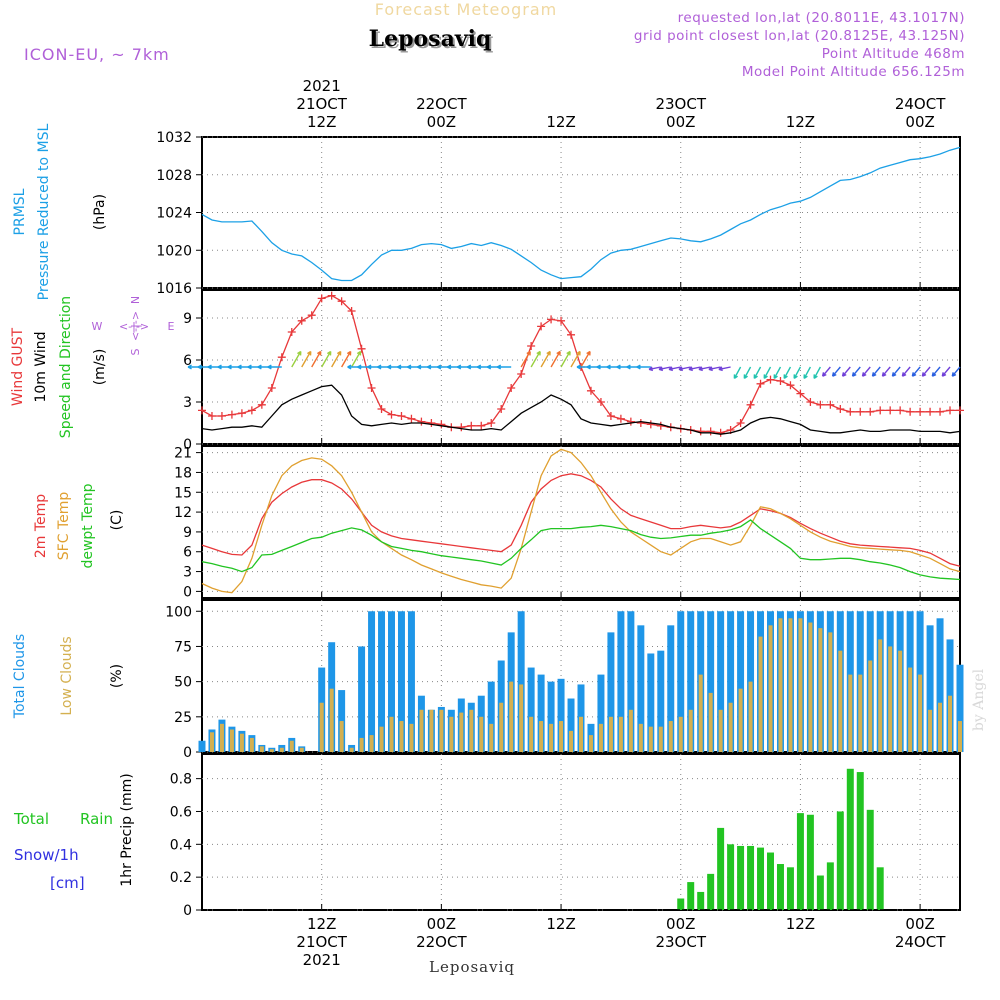  What do you see at coordinates (321, 104) in the screenshot?
I see `top-time-label: 21OCT` at bounding box center [321, 104].